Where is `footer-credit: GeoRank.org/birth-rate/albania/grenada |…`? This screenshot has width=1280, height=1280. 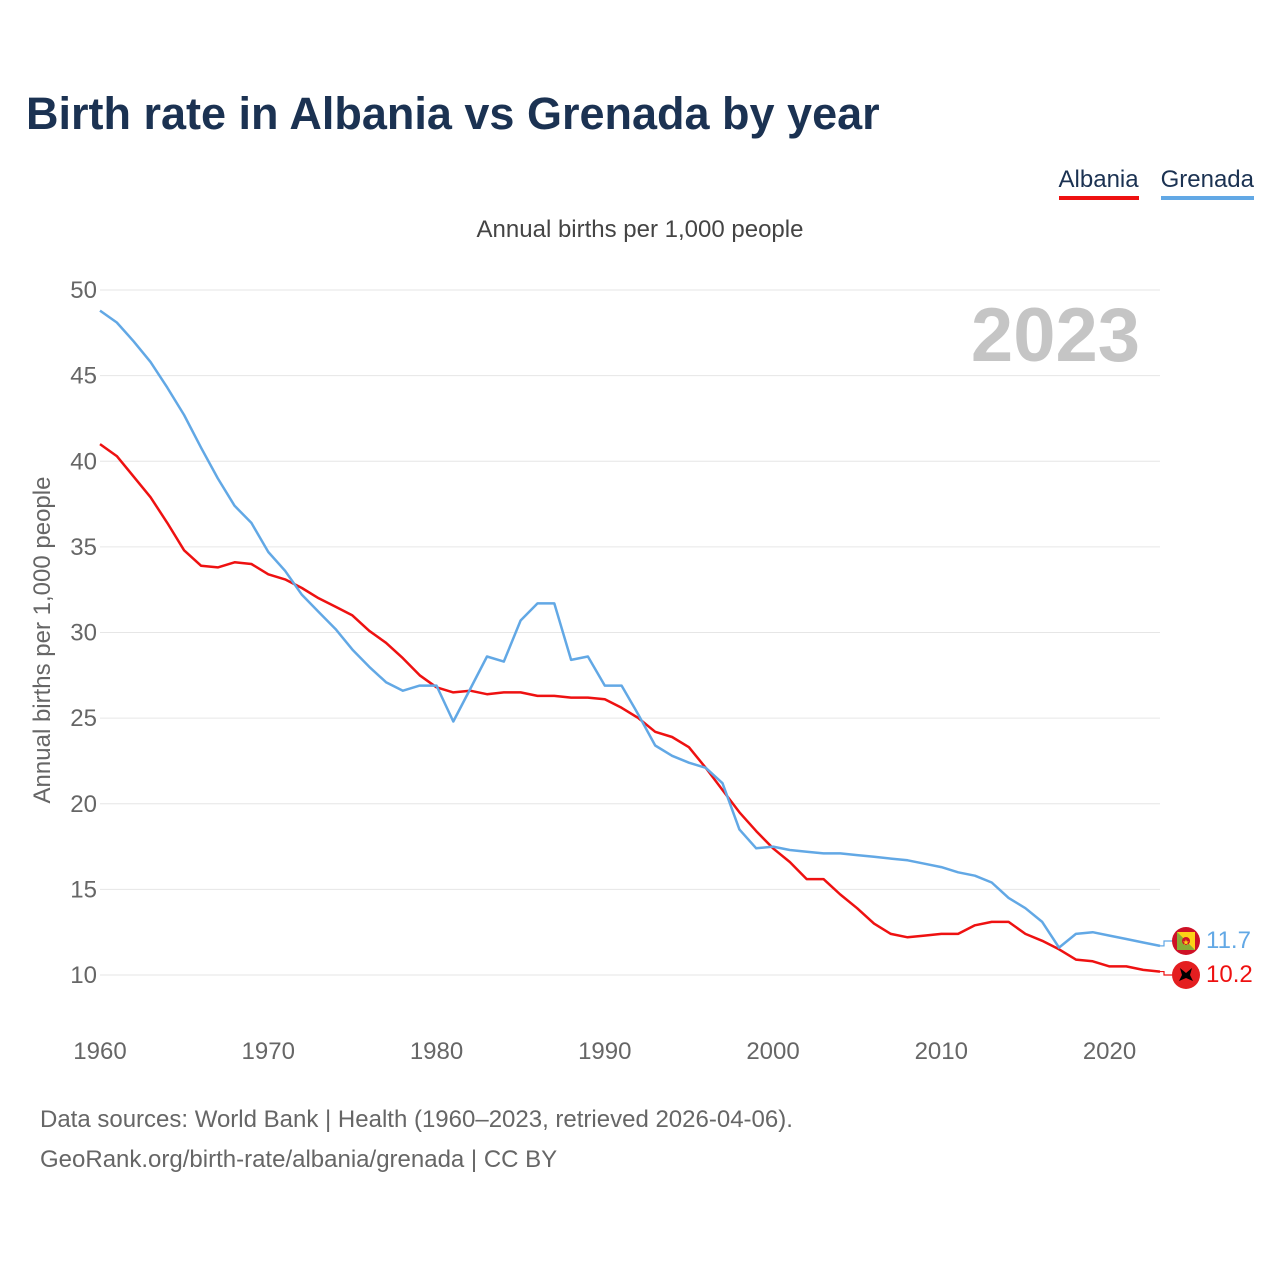 footer-credit: GeoRank.org/birth-rate/albania/grenada |… is located at coordinates (299, 1159).